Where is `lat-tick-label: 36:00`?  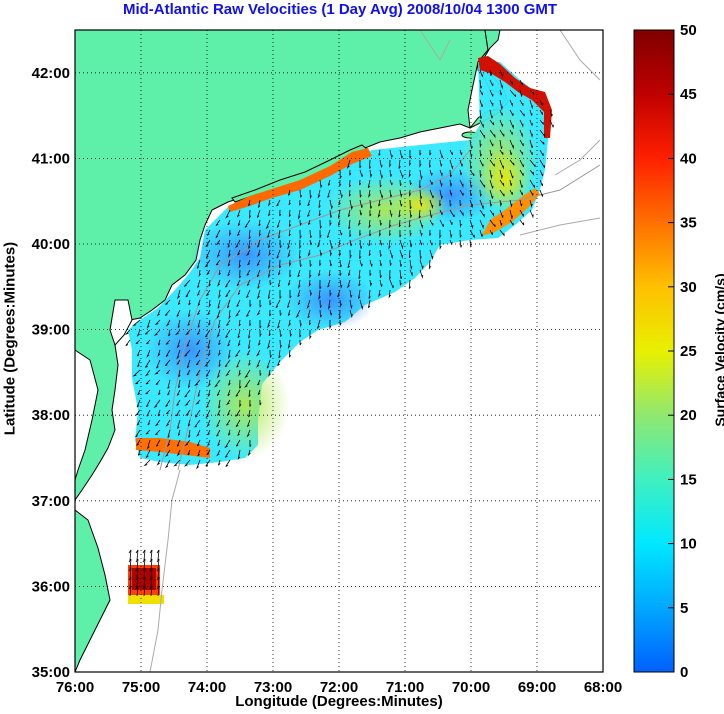 lat-tick-label: 36:00 is located at coordinates (51, 586).